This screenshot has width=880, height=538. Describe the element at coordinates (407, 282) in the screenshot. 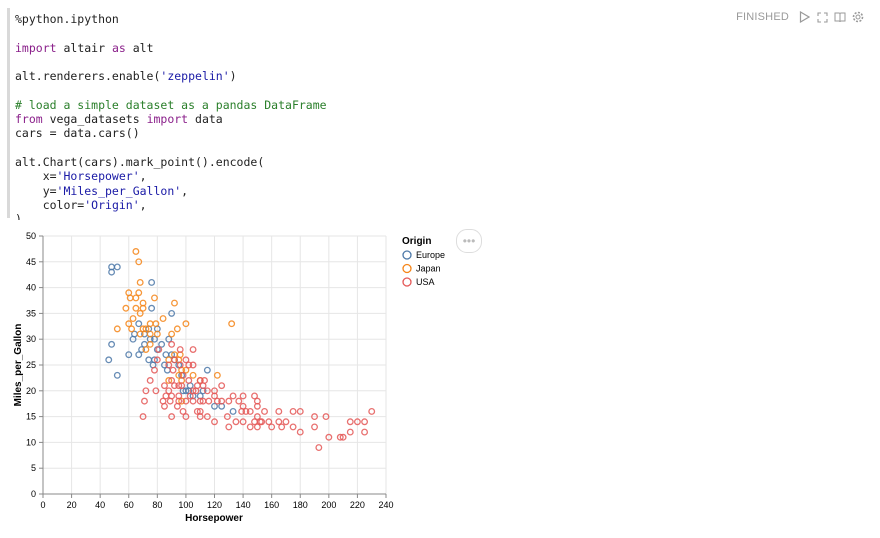

I see `legend-symbol-usa` at that location.